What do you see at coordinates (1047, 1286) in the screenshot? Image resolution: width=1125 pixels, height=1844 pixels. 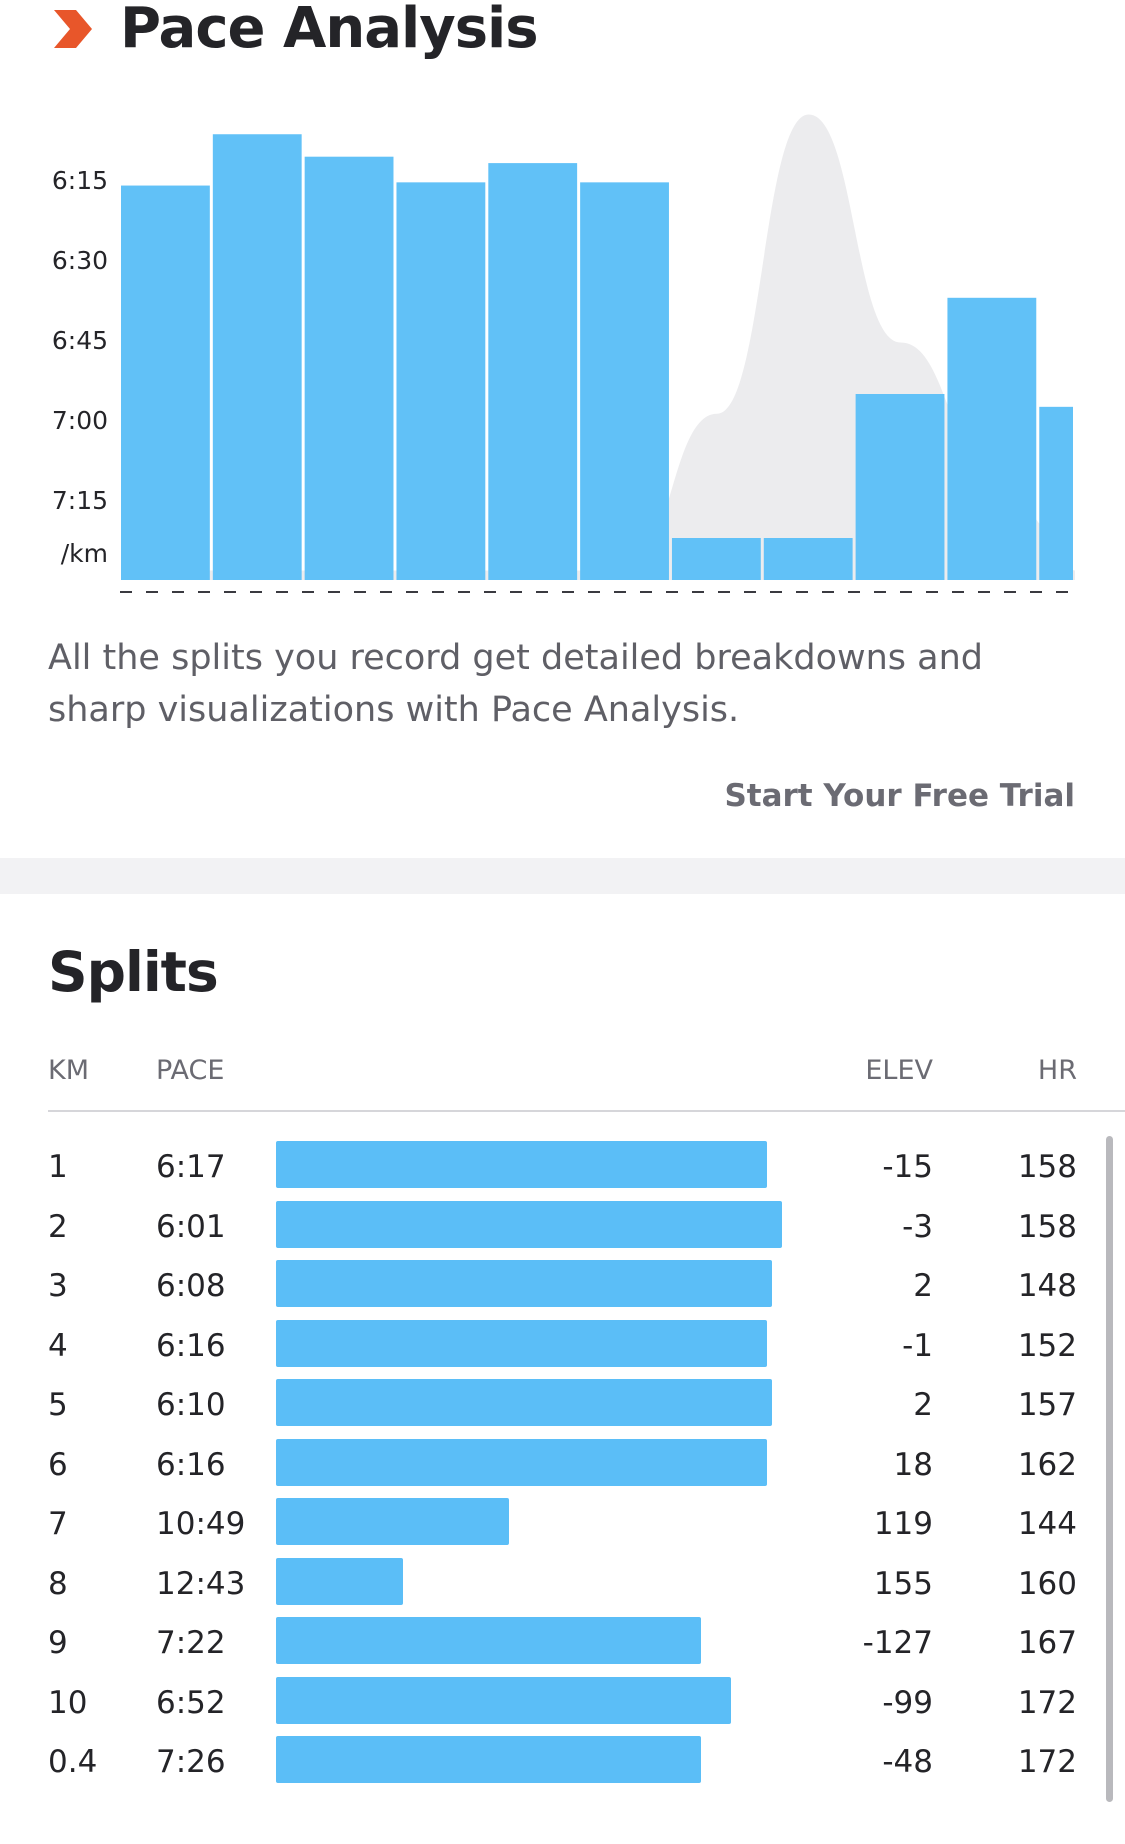 I see `split-hr: 148` at bounding box center [1047, 1286].